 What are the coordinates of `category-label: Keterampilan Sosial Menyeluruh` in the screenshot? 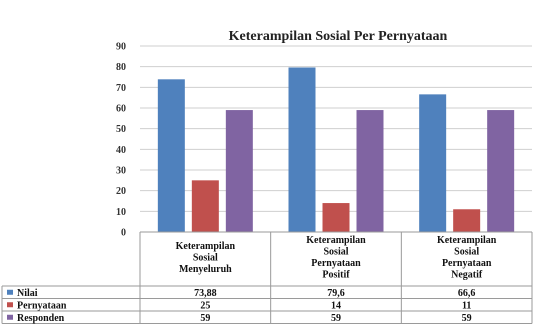 It's located at (206, 258).